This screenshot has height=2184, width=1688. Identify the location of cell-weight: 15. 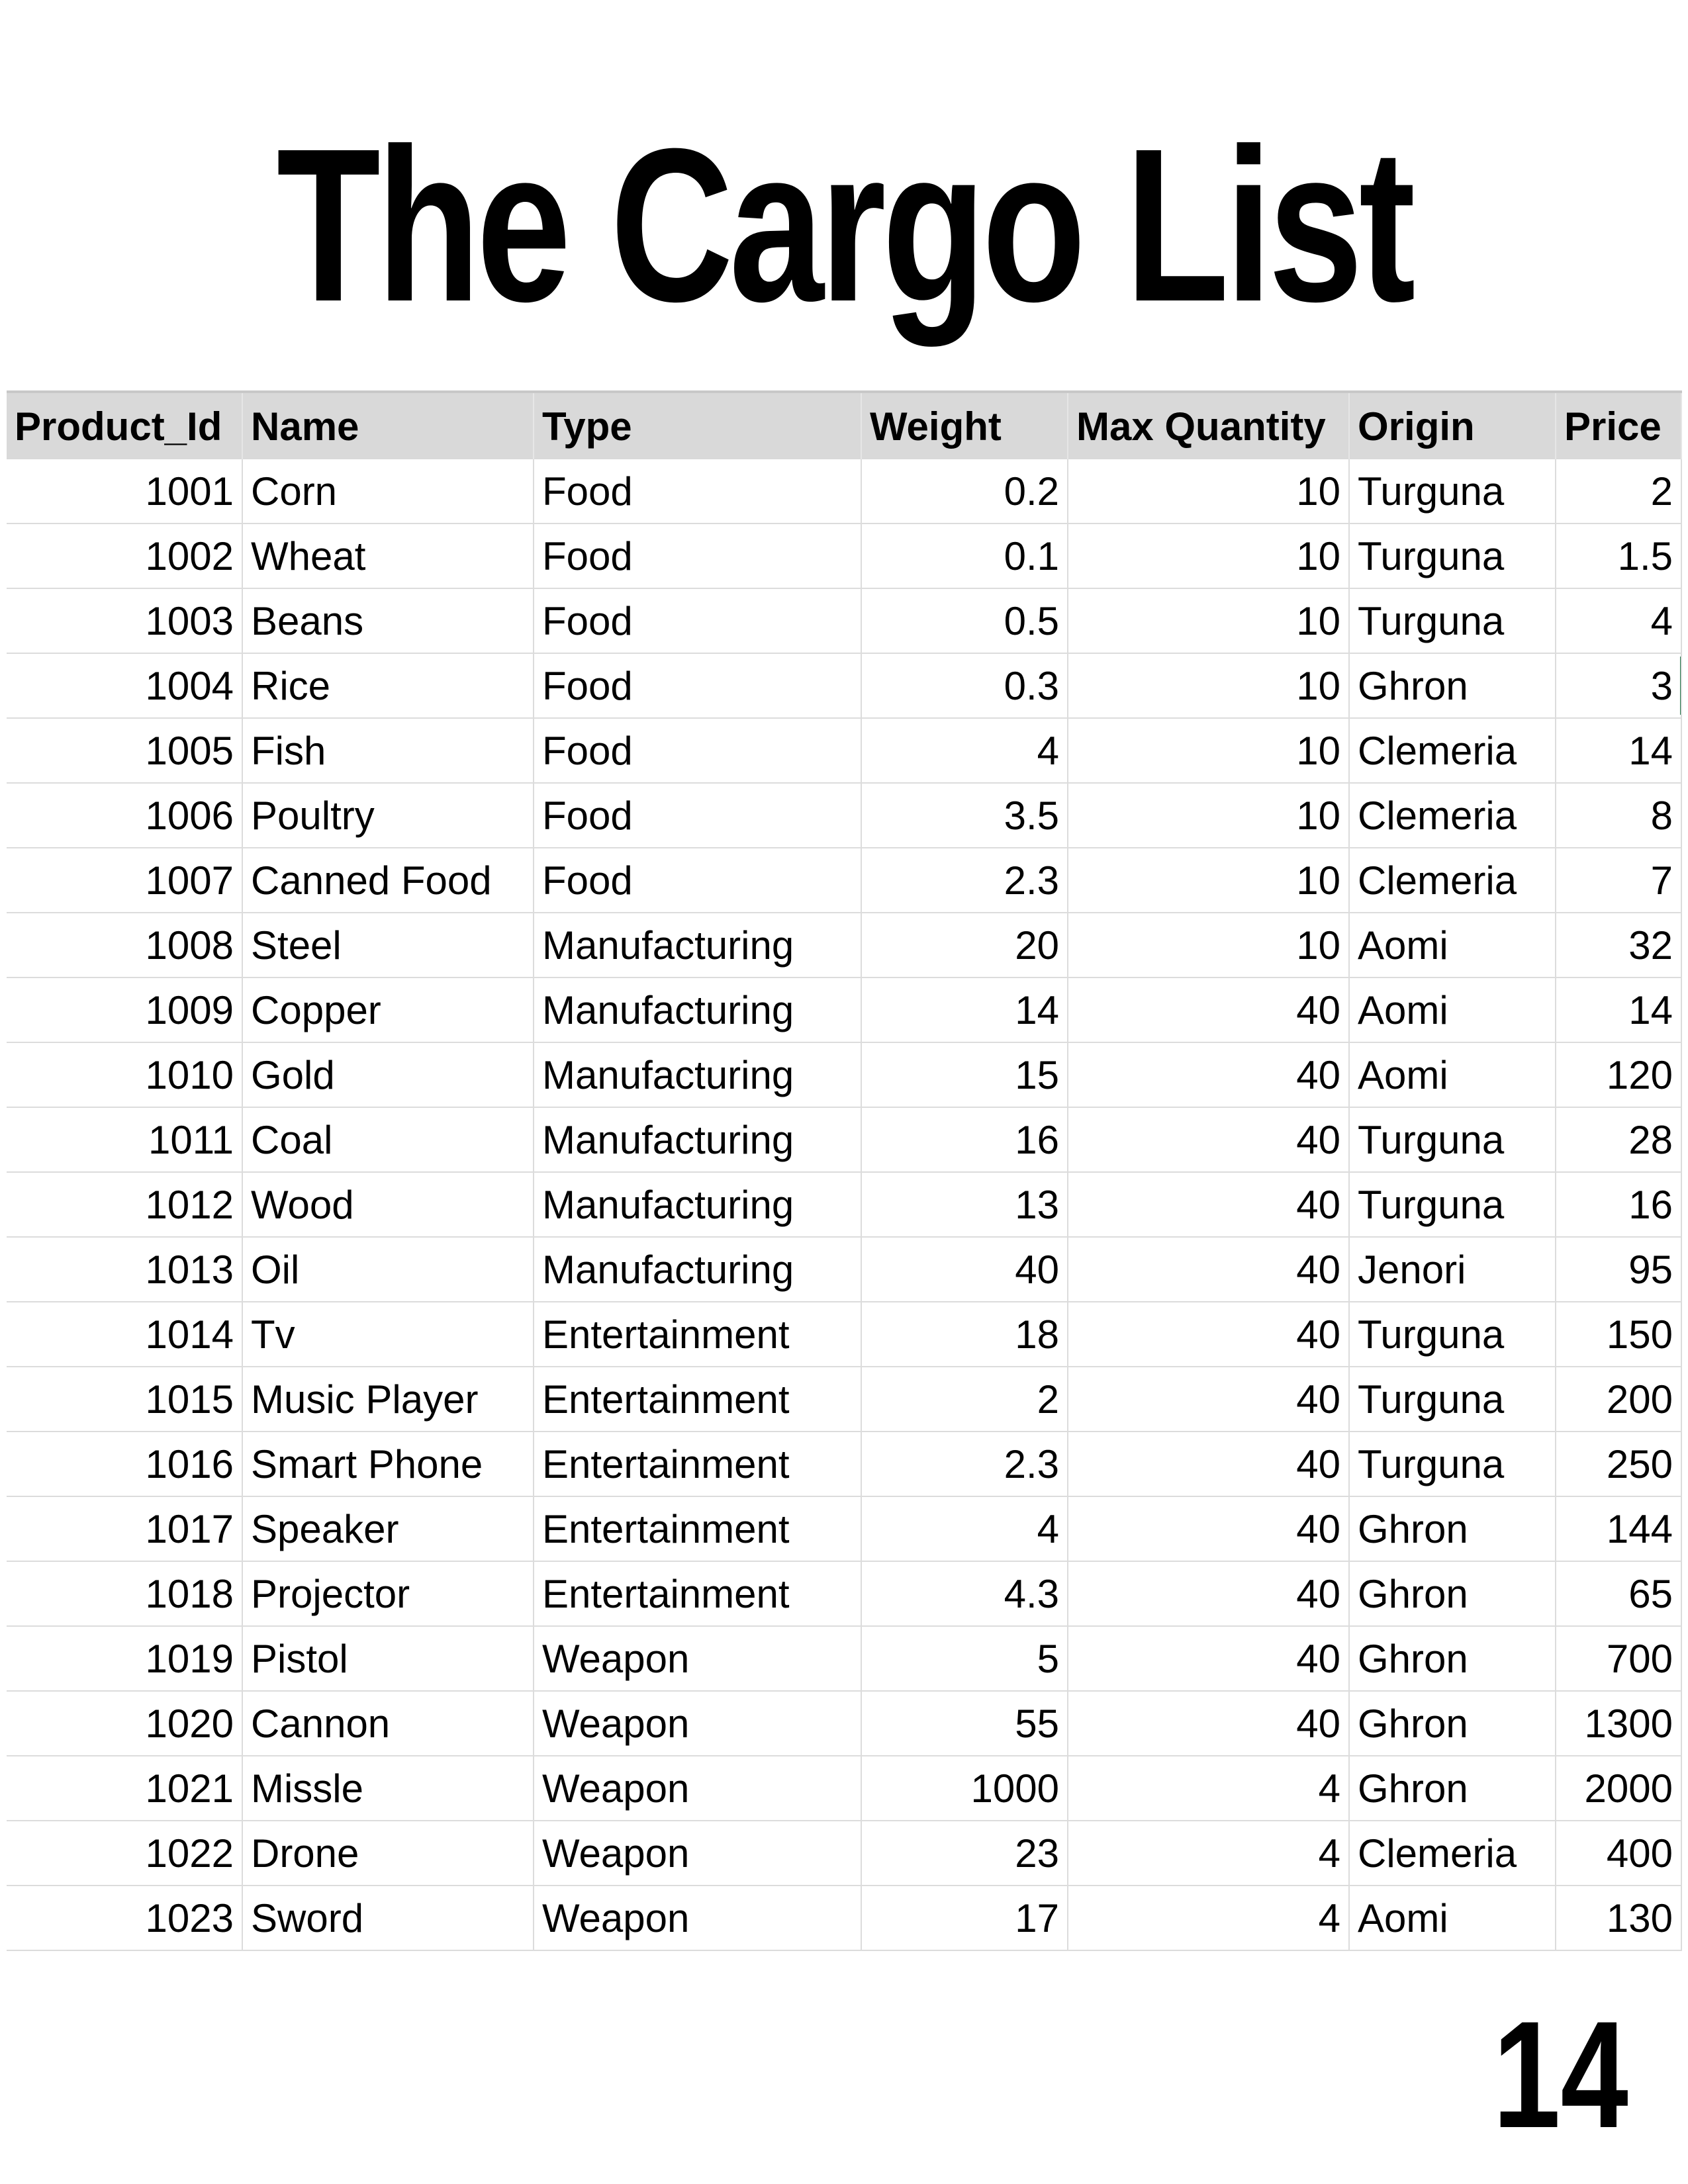
(964, 1075).